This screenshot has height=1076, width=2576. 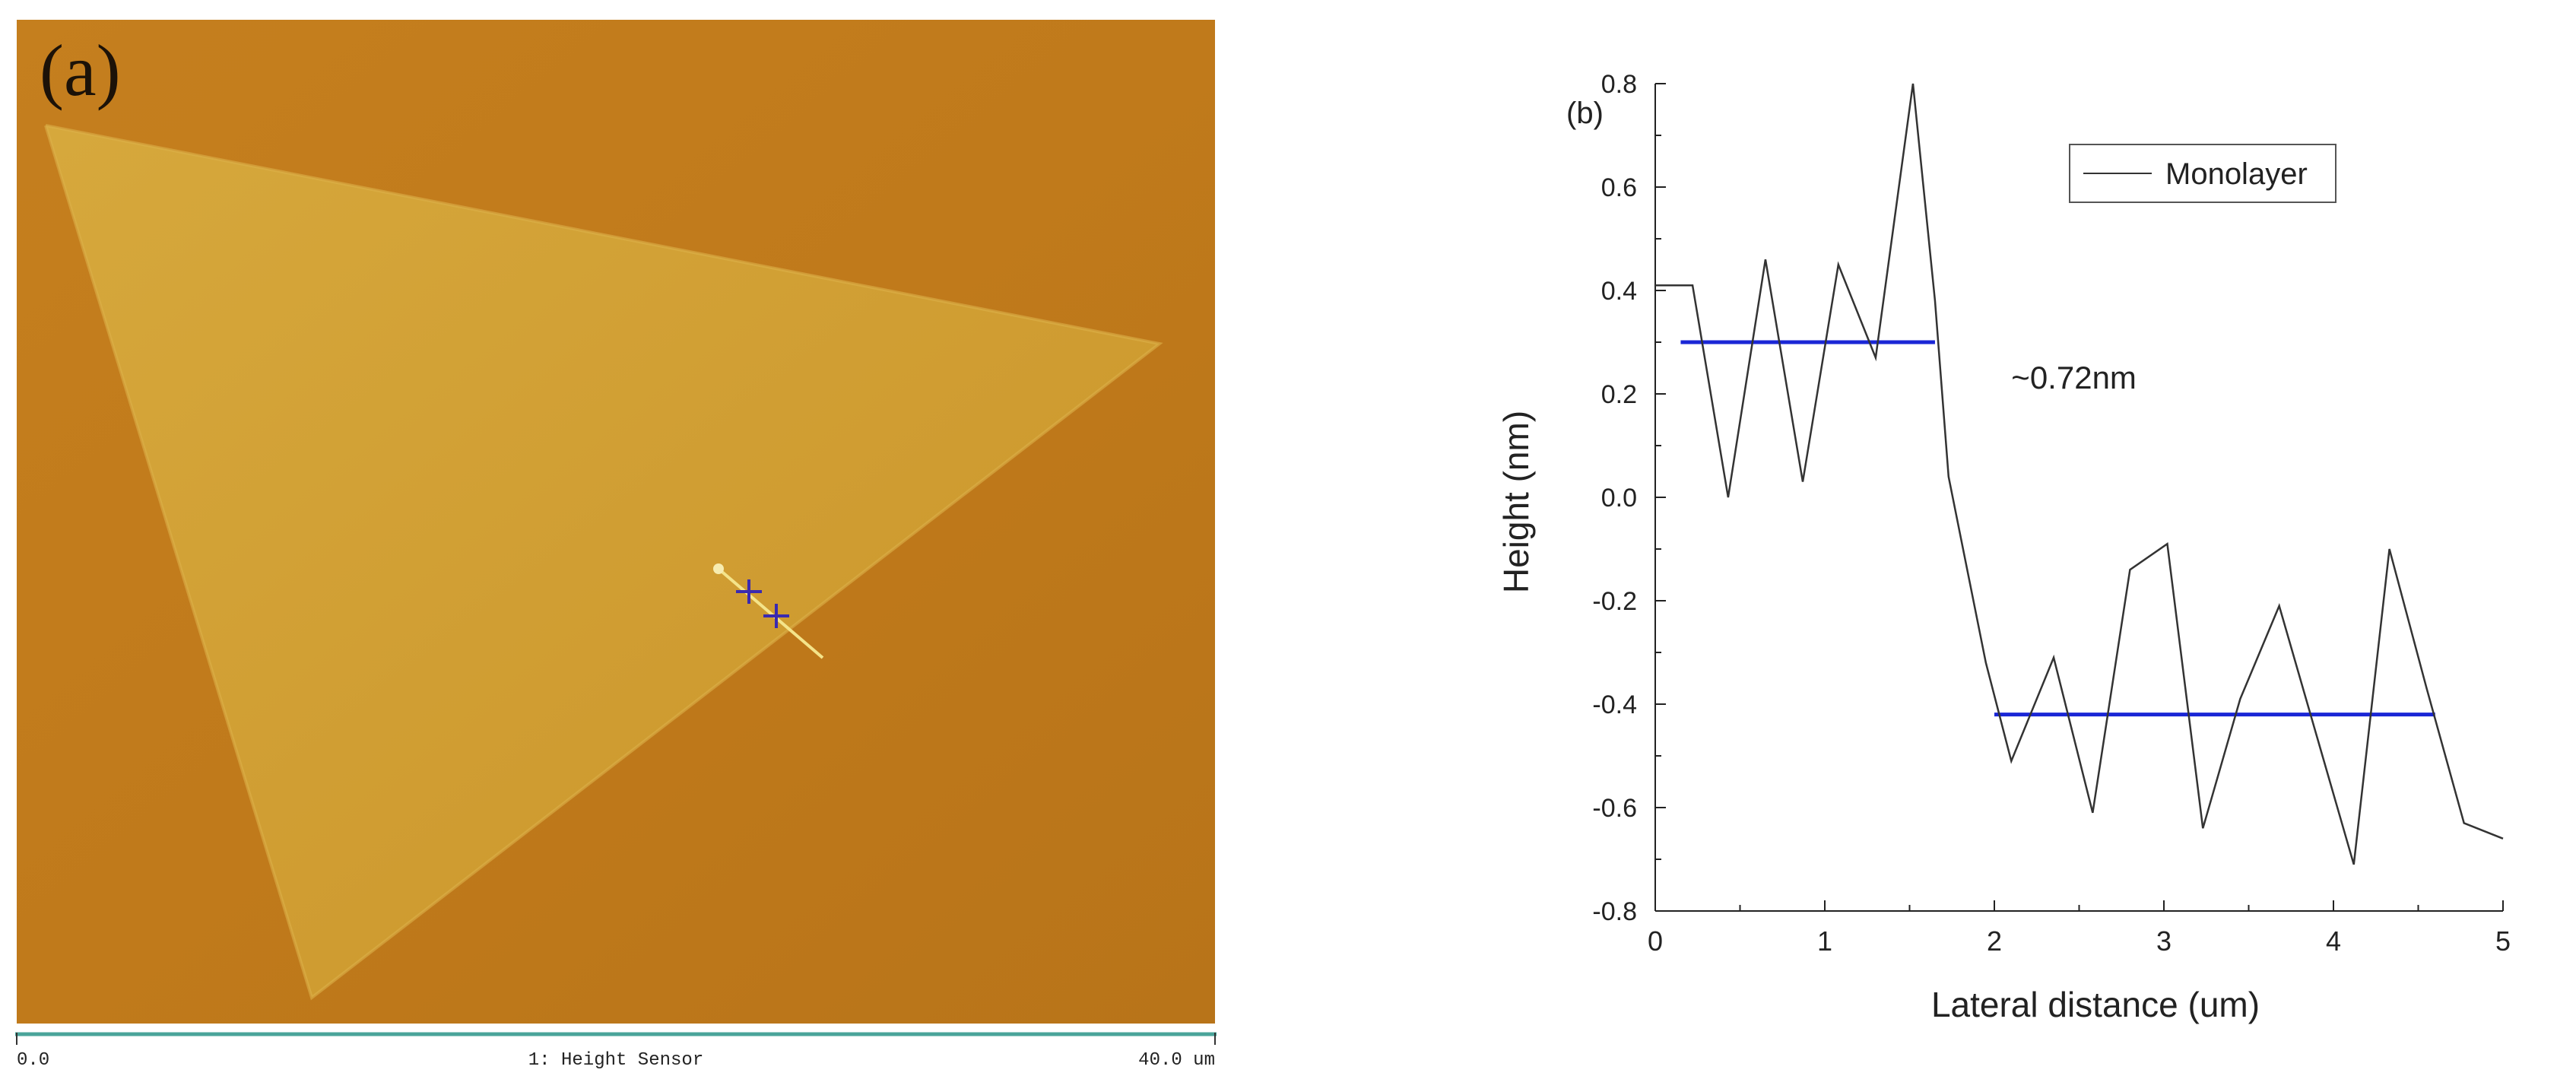 What do you see at coordinates (1176, 1061) in the screenshot?
I see `scale-end-label: 40.0 um` at bounding box center [1176, 1061].